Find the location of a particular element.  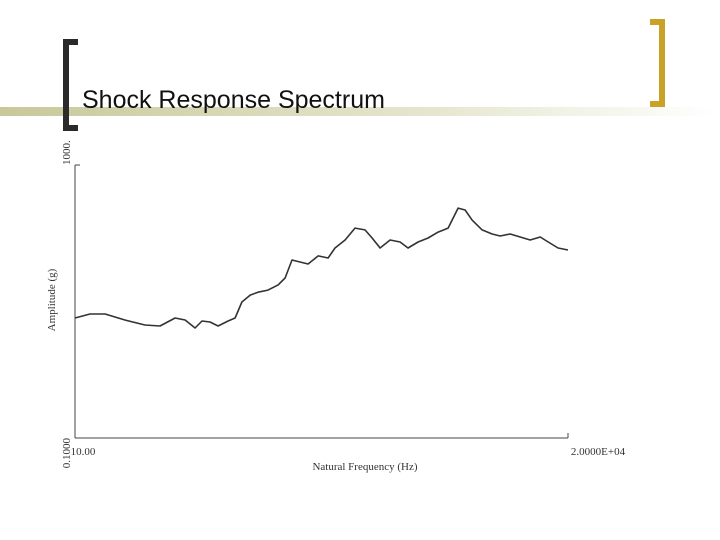

y-tick-label: 1000. is located at coordinates (67, 152).